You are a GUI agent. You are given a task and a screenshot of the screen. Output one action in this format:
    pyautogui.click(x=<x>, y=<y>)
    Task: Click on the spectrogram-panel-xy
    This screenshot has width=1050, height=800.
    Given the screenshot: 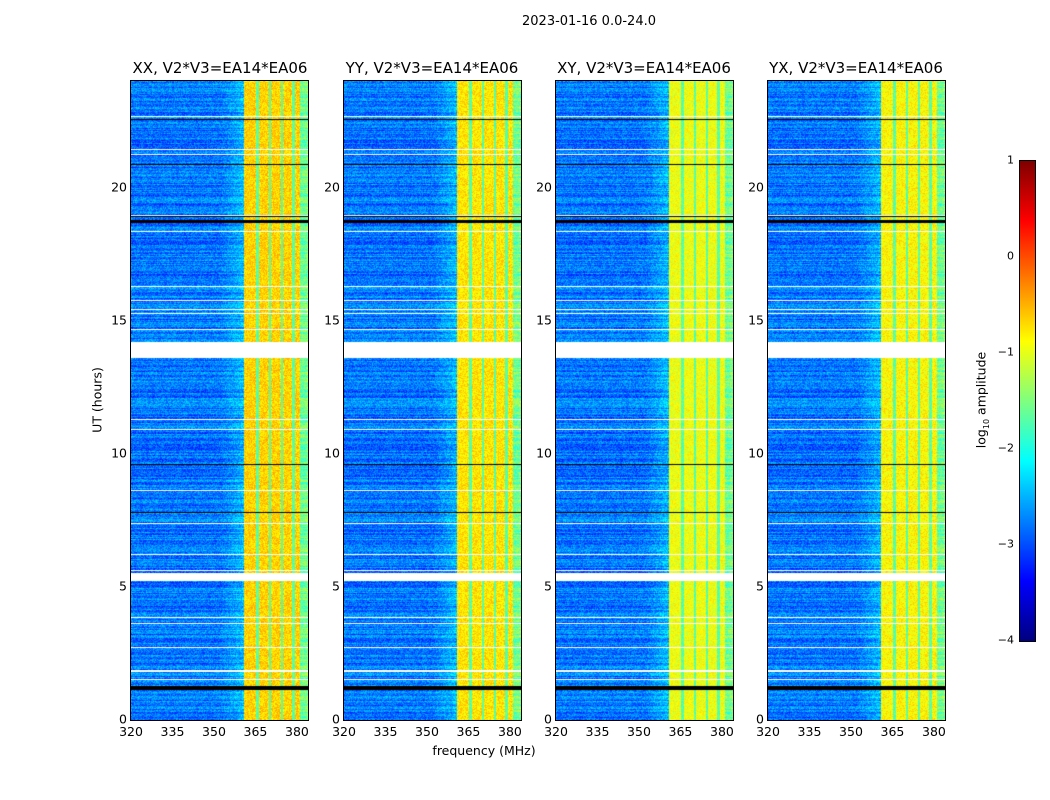 What is the action you would take?
    pyautogui.click(x=644, y=400)
    